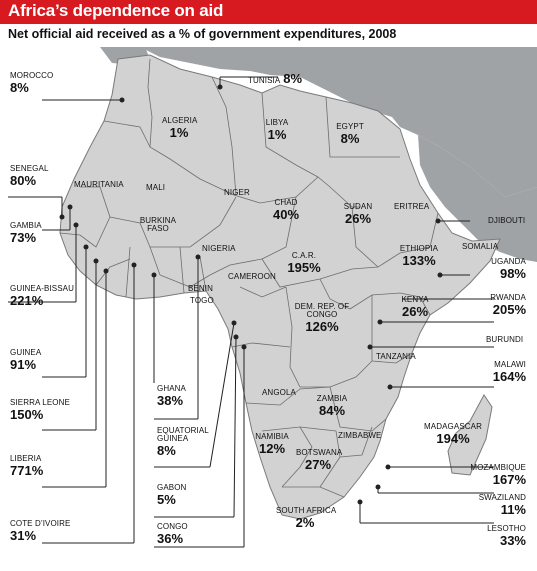 This screenshot has width=537, height=571. I want to click on country-label-sudan: SUDAN 26%, so click(358, 214).